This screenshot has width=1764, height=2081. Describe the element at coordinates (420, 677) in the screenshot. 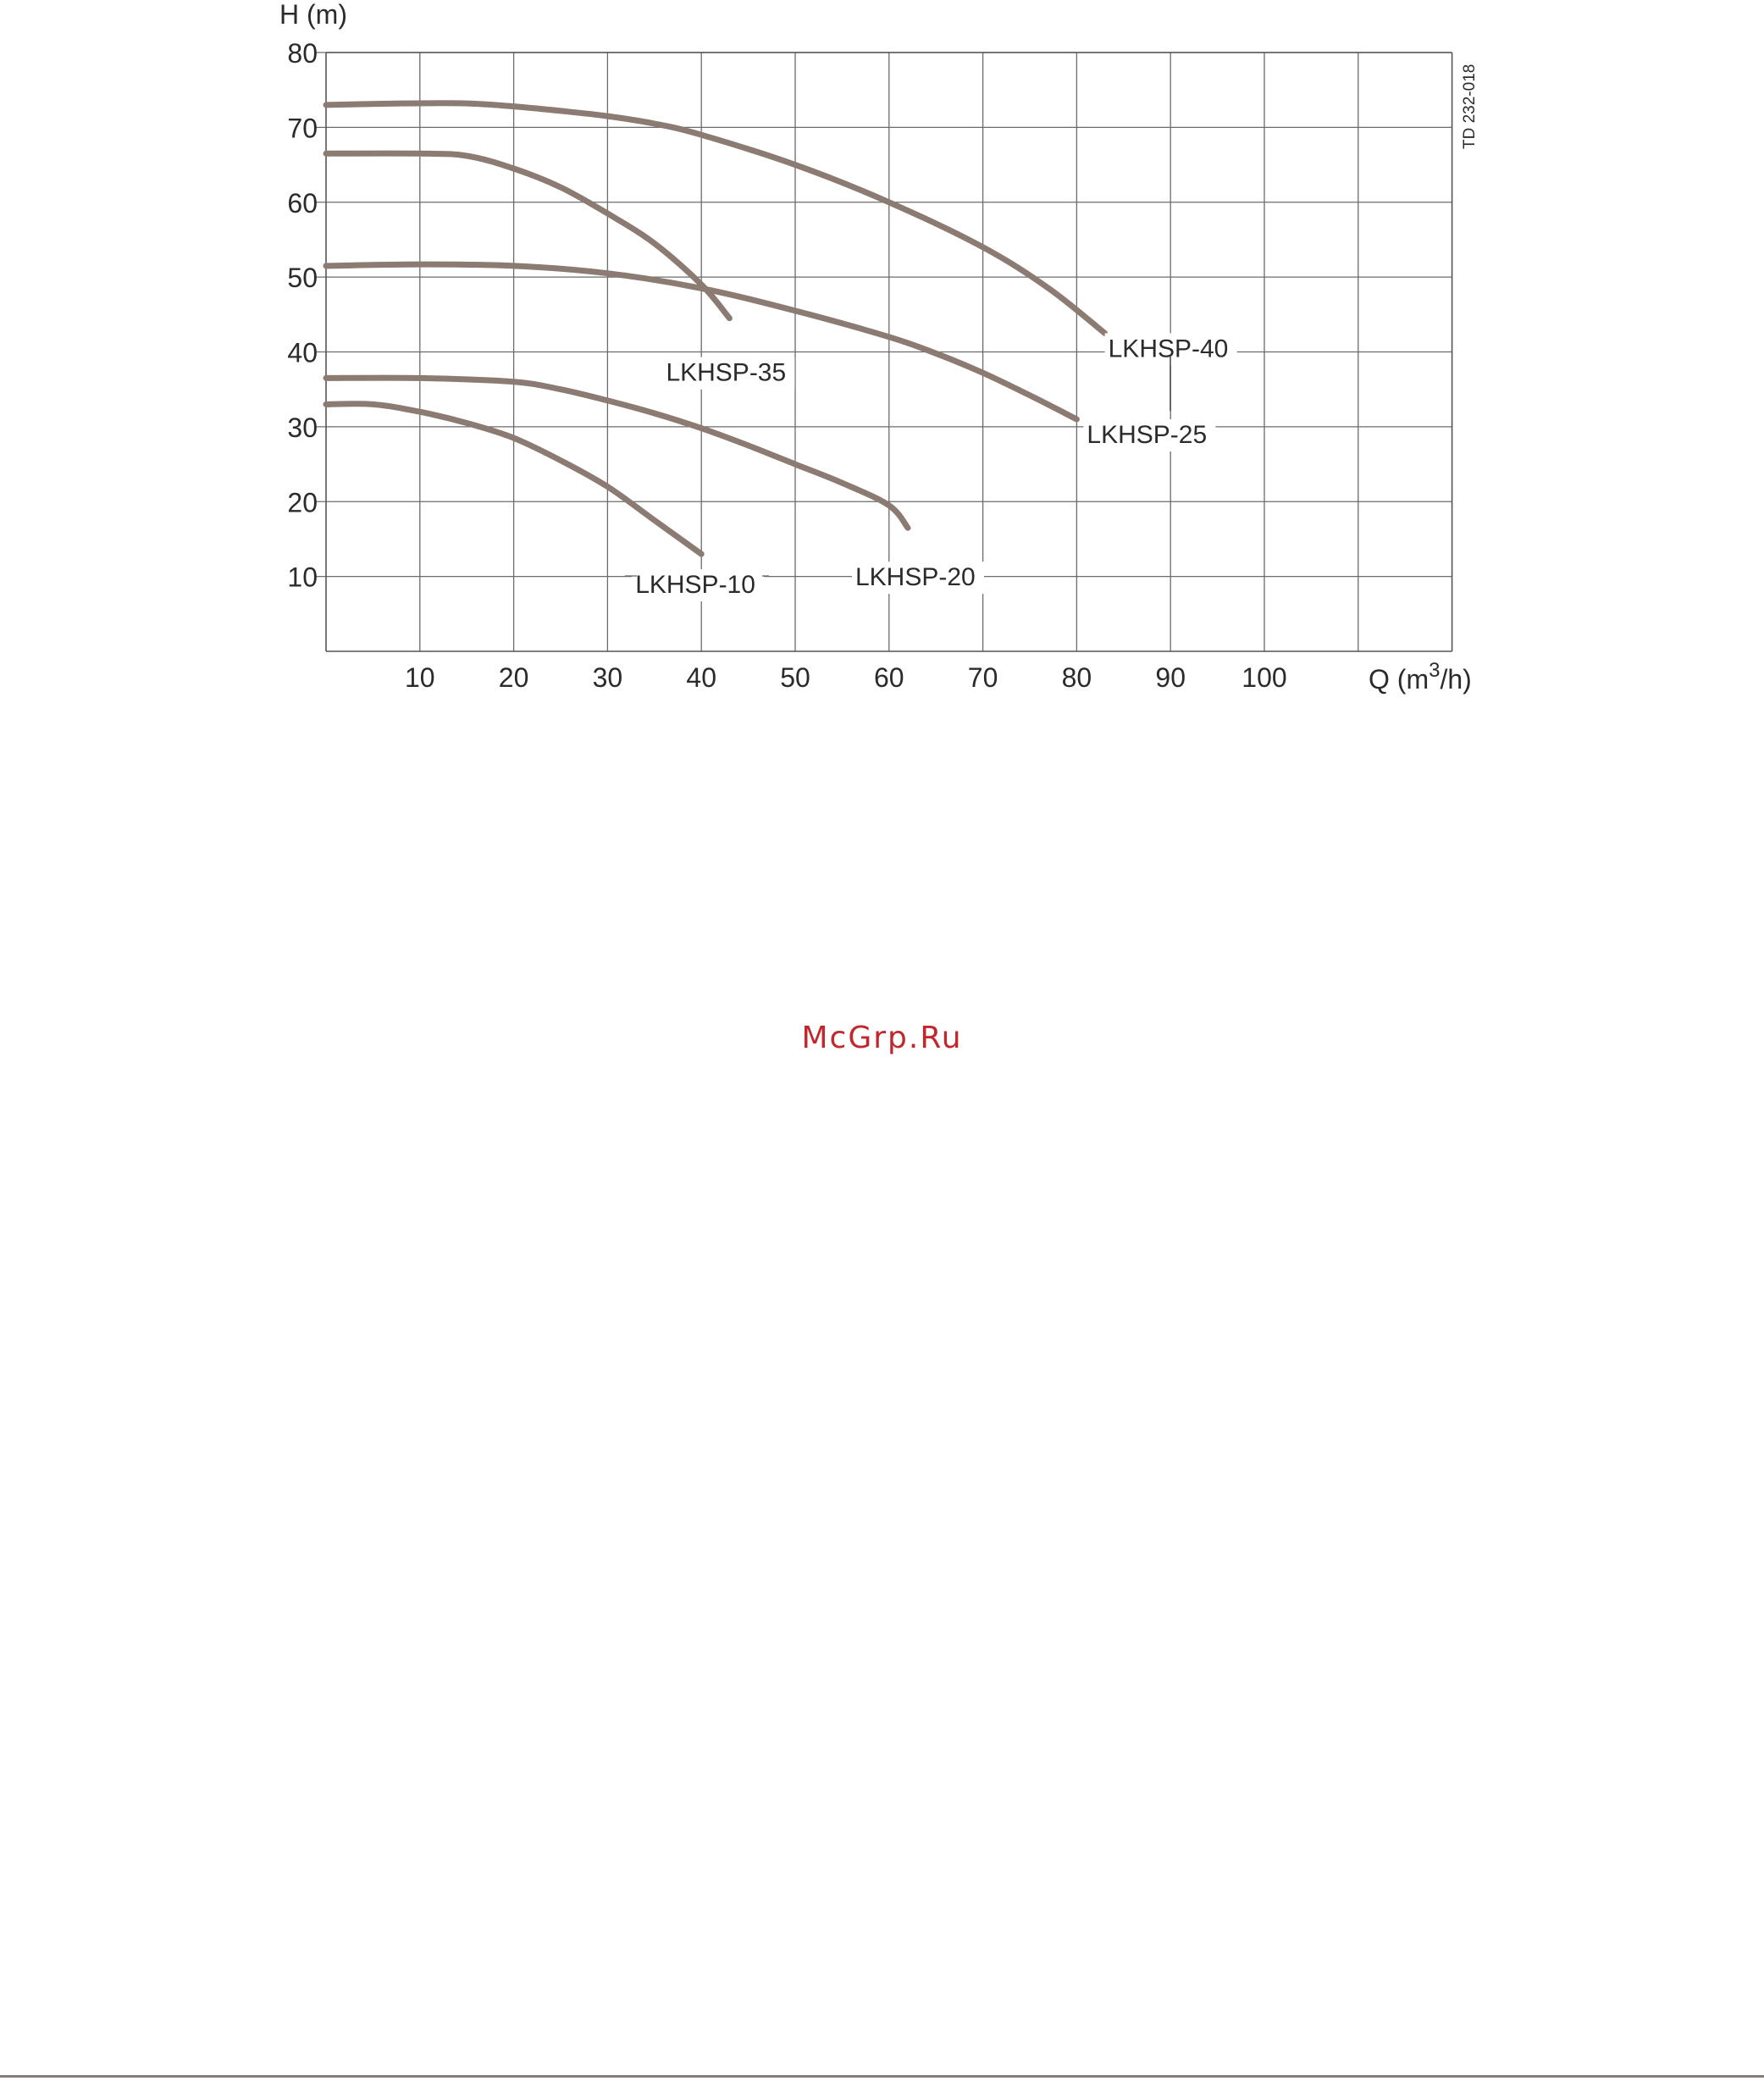

I see `x-tick-label: 10` at that location.